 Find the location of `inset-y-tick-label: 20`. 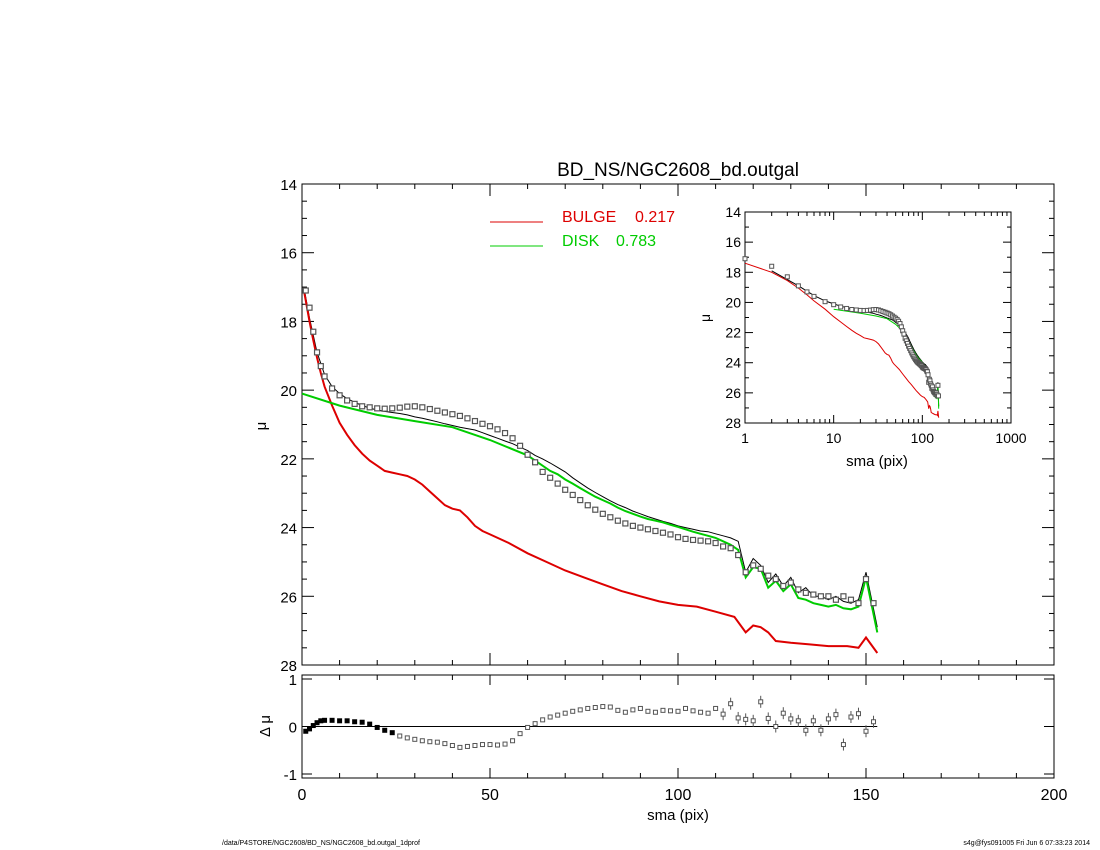

inset-y-tick-label: 20 is located at coordinates (733, 302).